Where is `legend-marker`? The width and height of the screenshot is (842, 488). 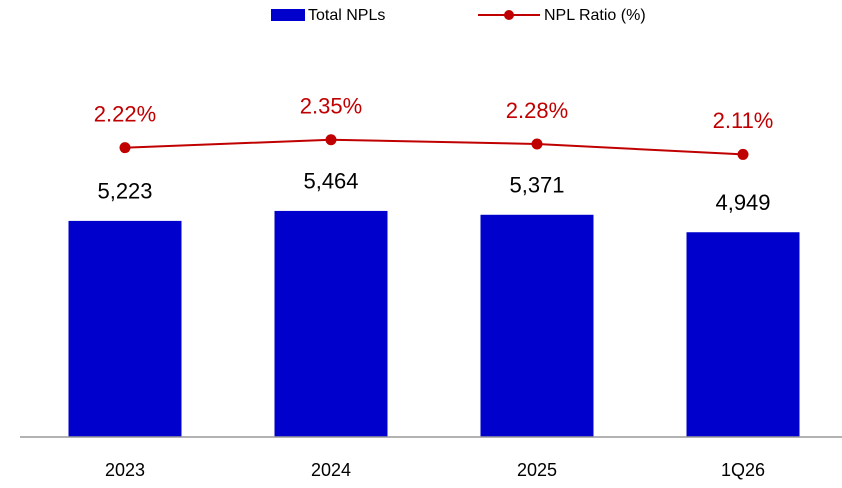 legend-marker is located at coordinates (509, 15).